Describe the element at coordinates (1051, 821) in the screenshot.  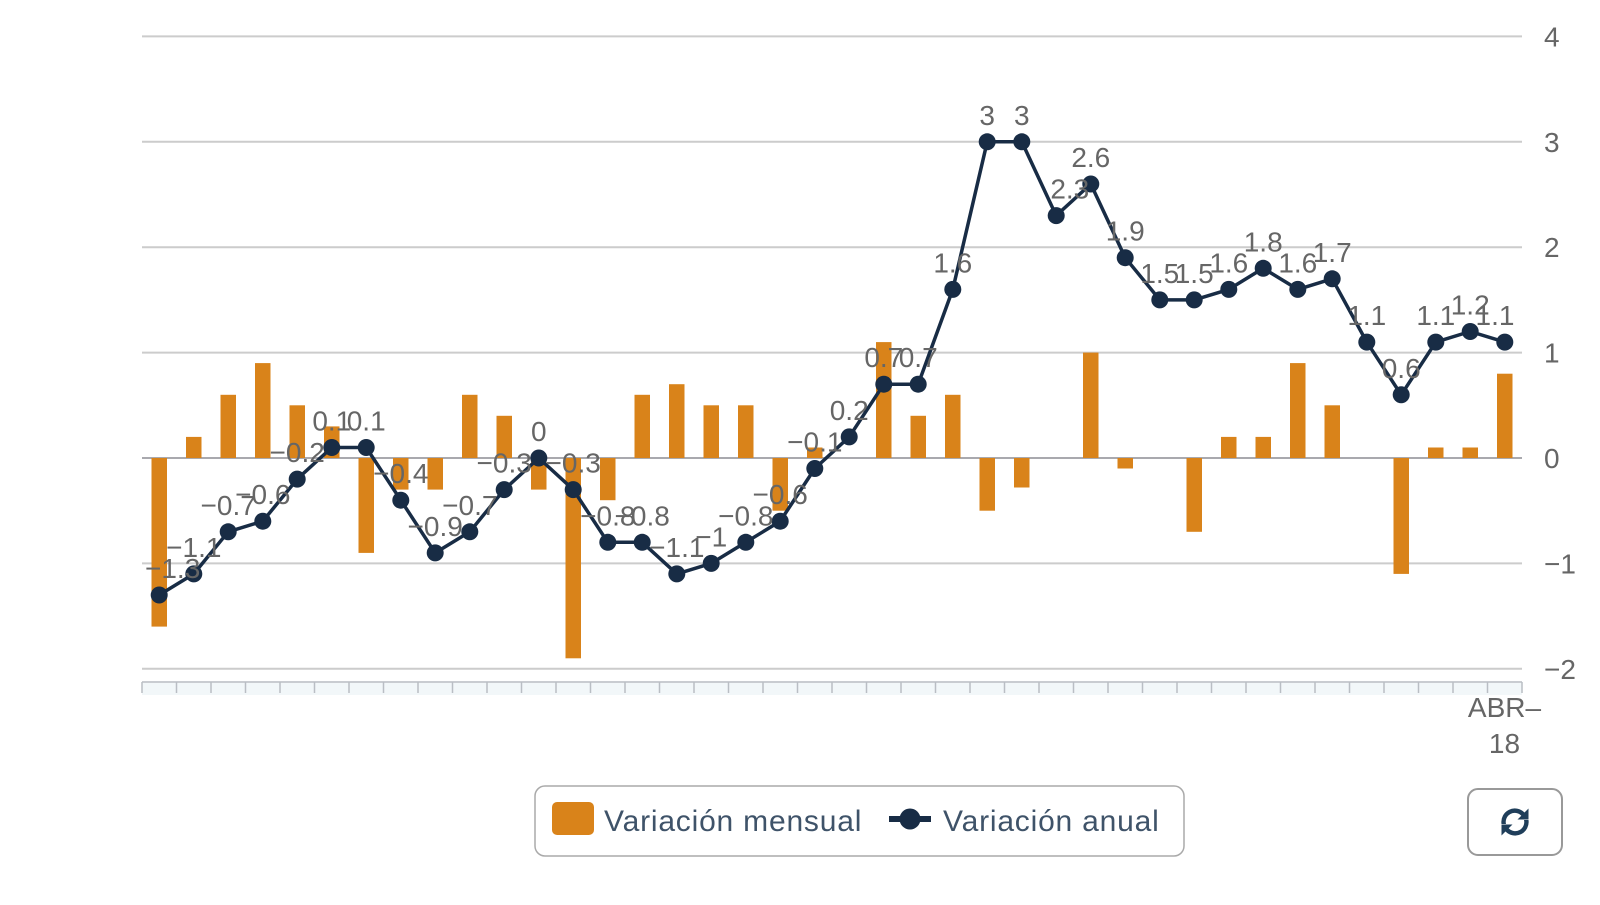
I see `svg-text: Variación anual` at that location.